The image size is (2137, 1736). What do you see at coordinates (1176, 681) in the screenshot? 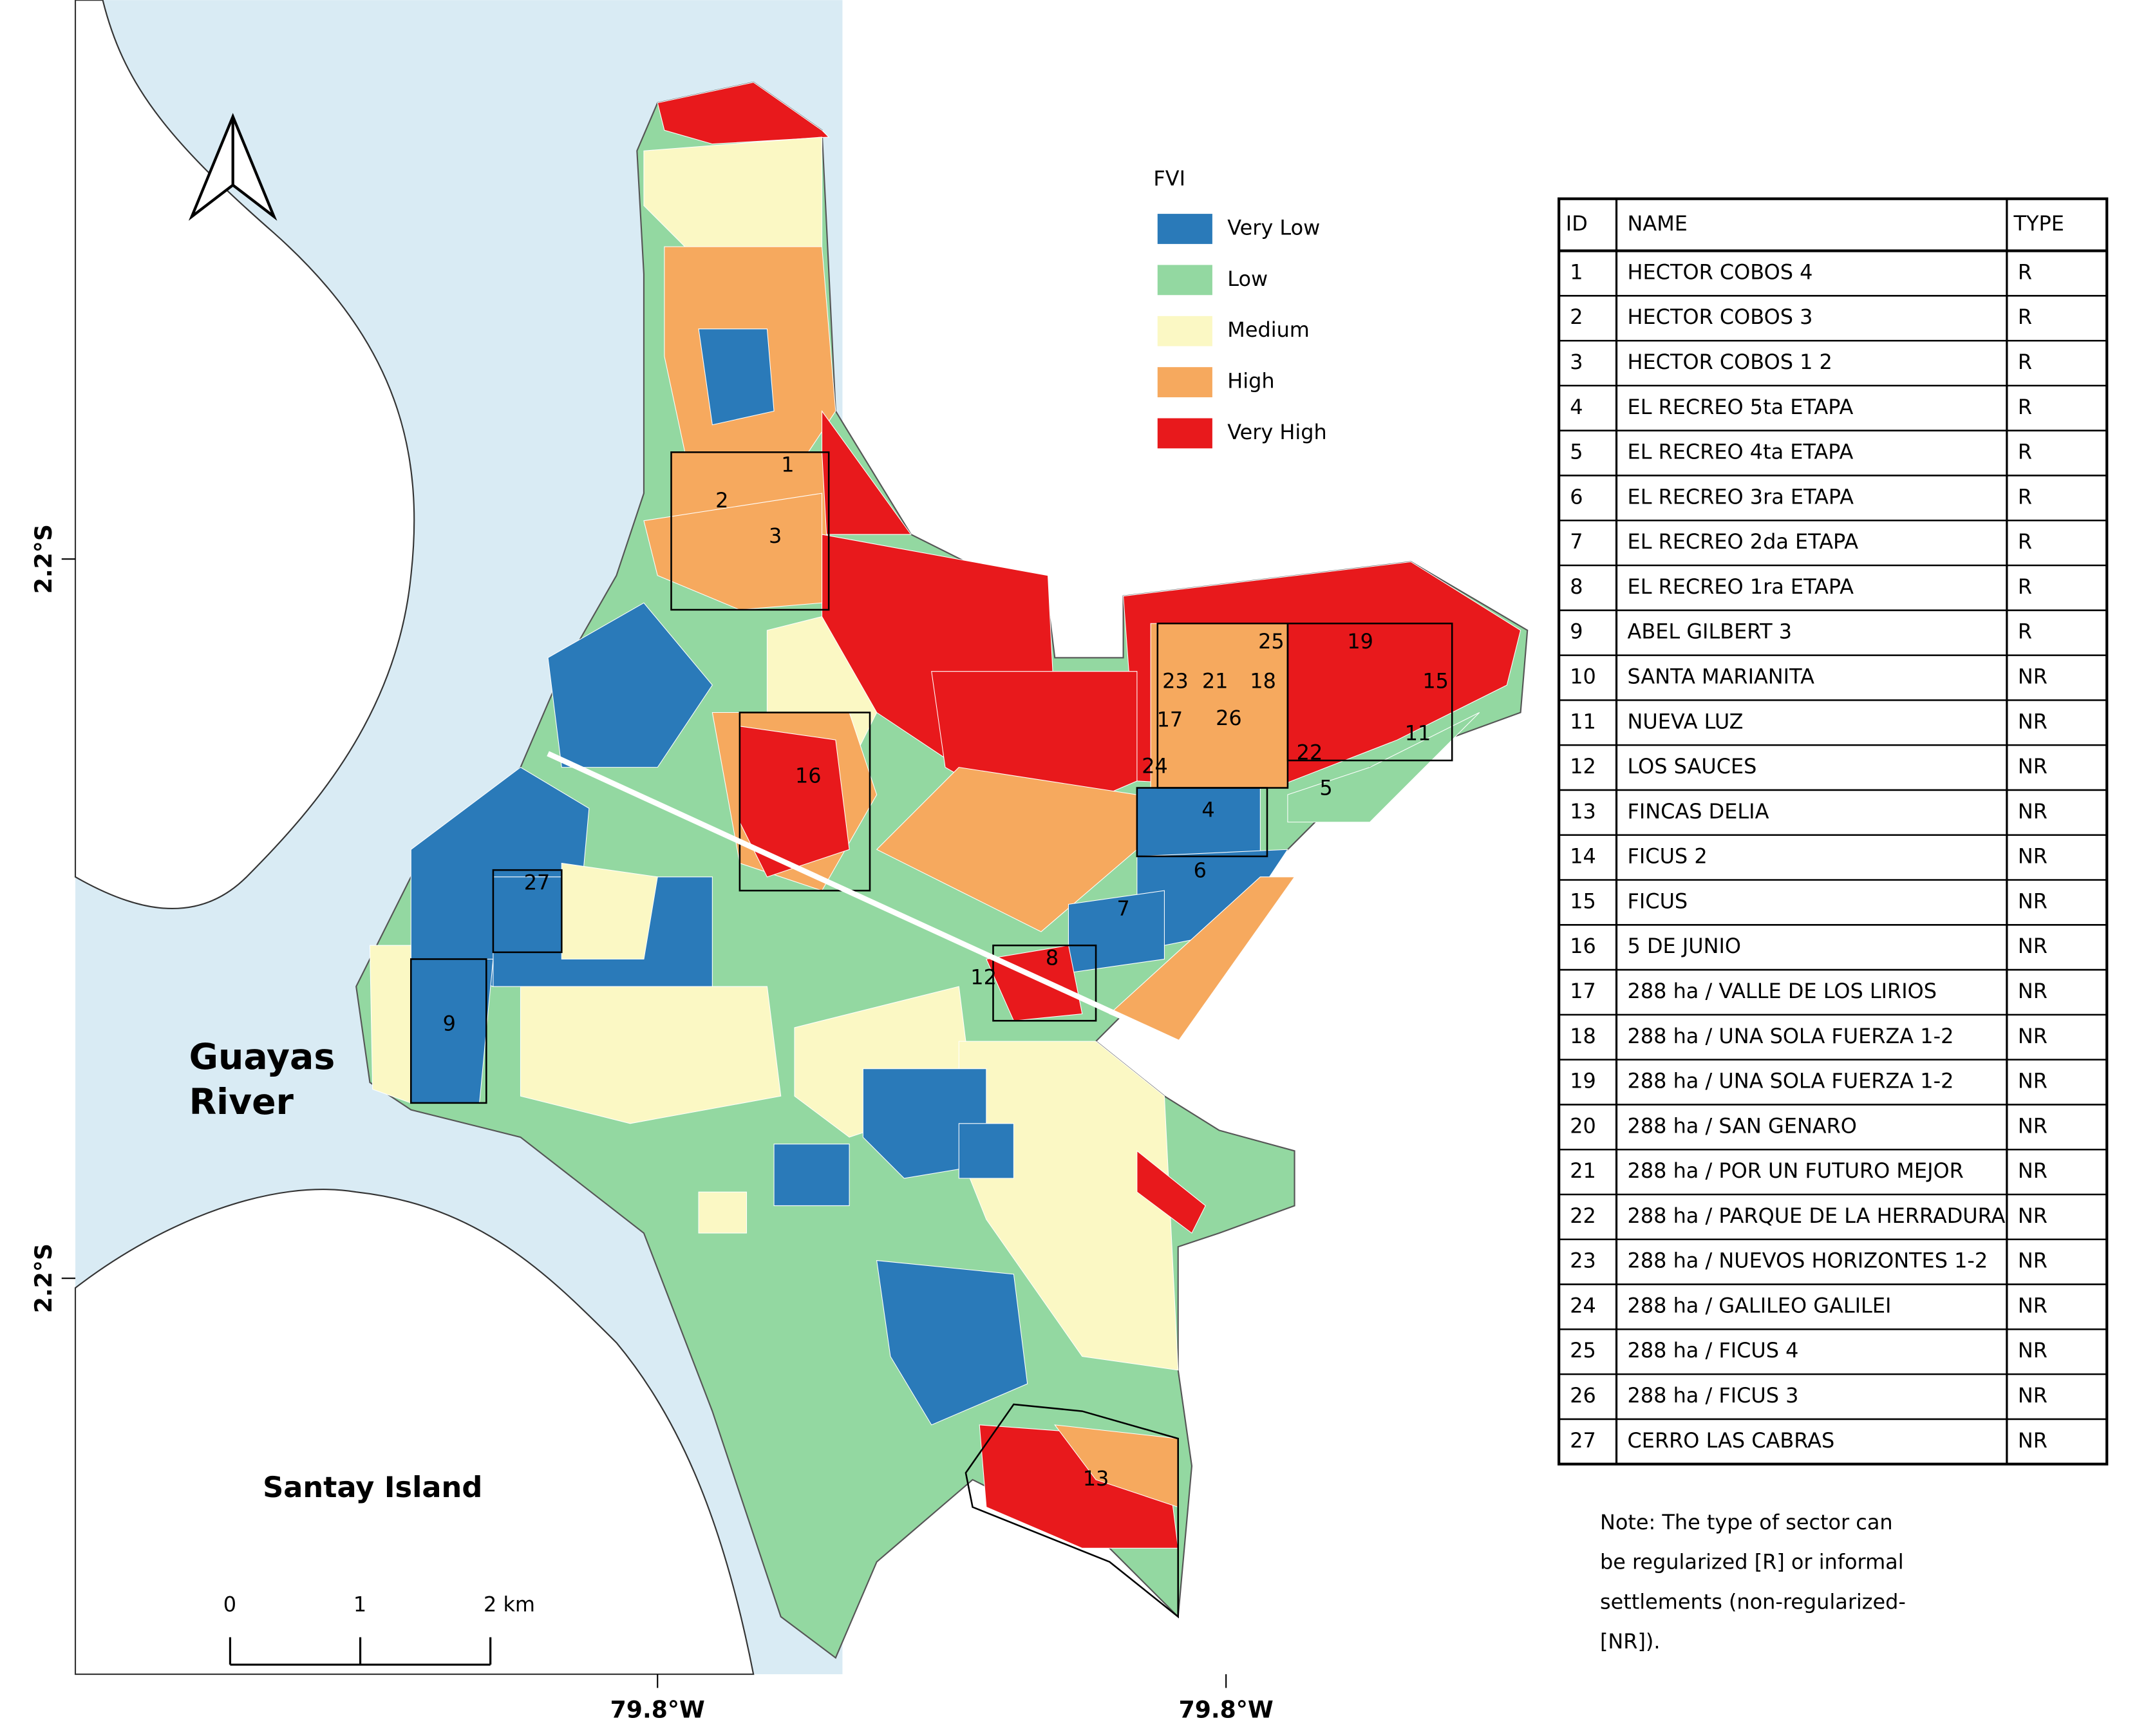
I see `sector-label: 23` at bounding box center [1176, 681].